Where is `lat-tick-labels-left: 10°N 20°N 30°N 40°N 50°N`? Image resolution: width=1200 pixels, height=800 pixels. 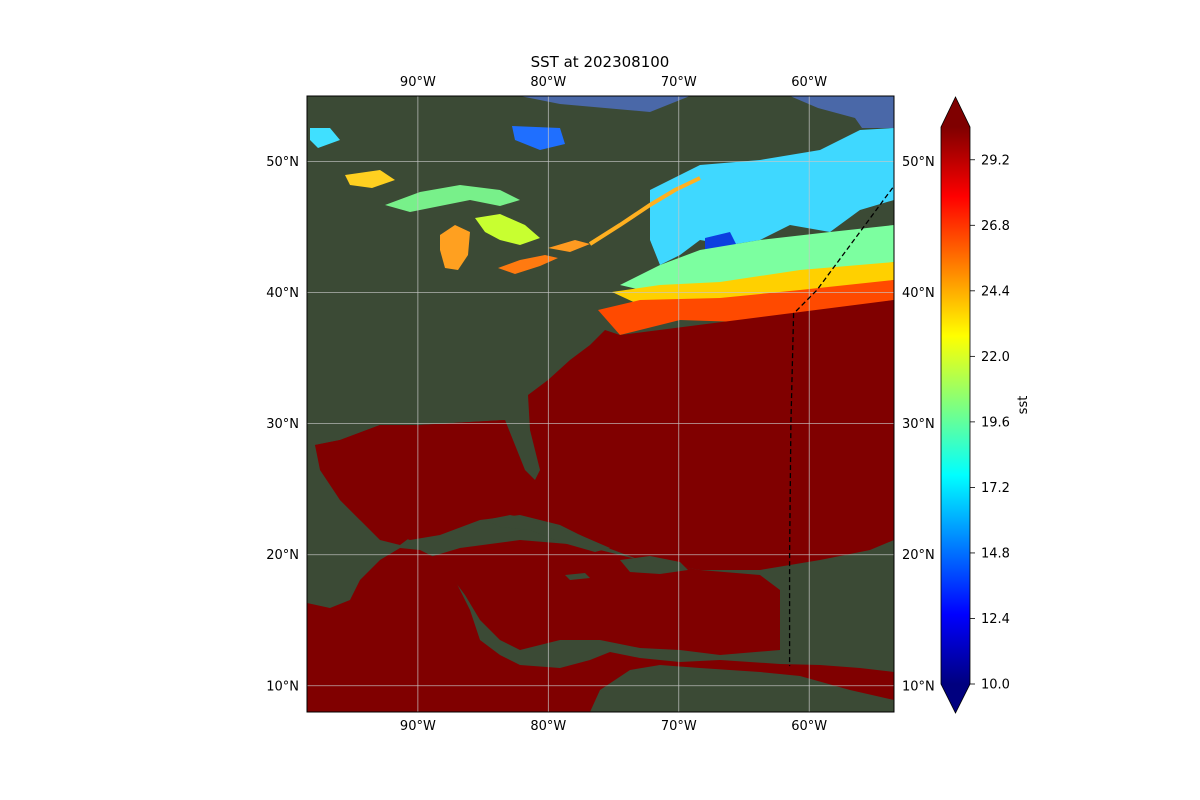
lat-tick-labels-left: 10°N 20°N 30°N 40°N 50°N is located at coordinates (282, 424).